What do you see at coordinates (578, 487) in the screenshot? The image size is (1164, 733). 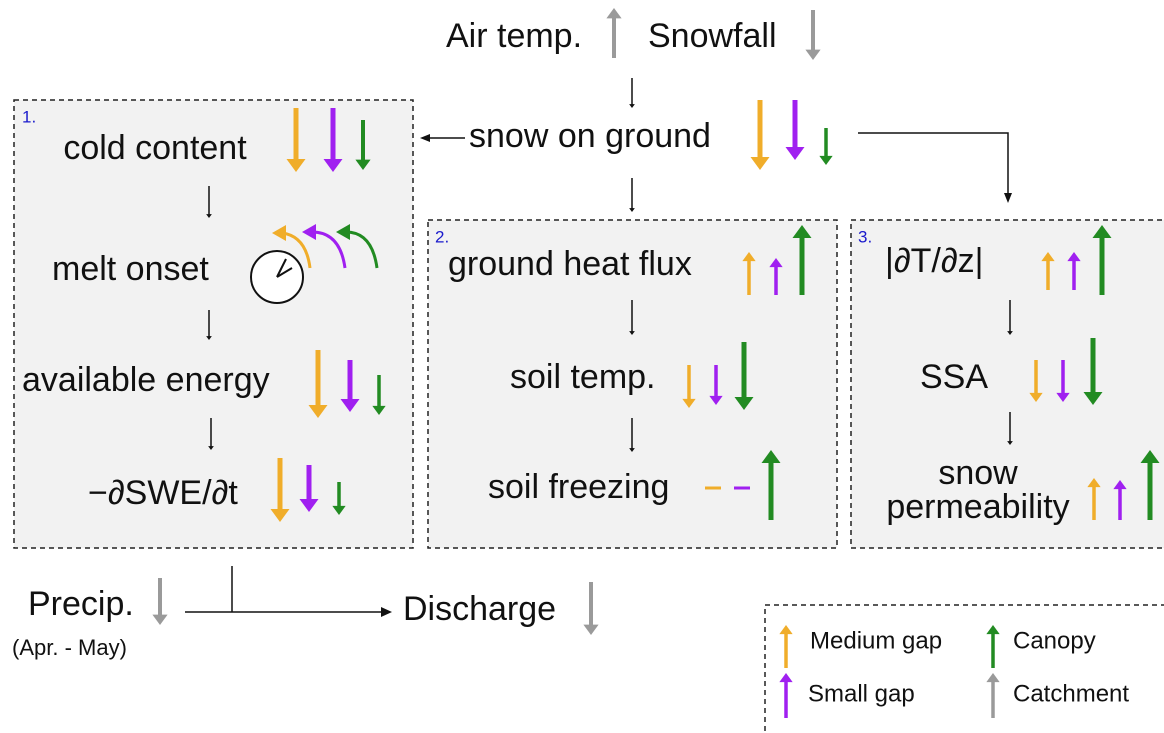 I see `node: soil freezing` at bounding box center [578, 487].